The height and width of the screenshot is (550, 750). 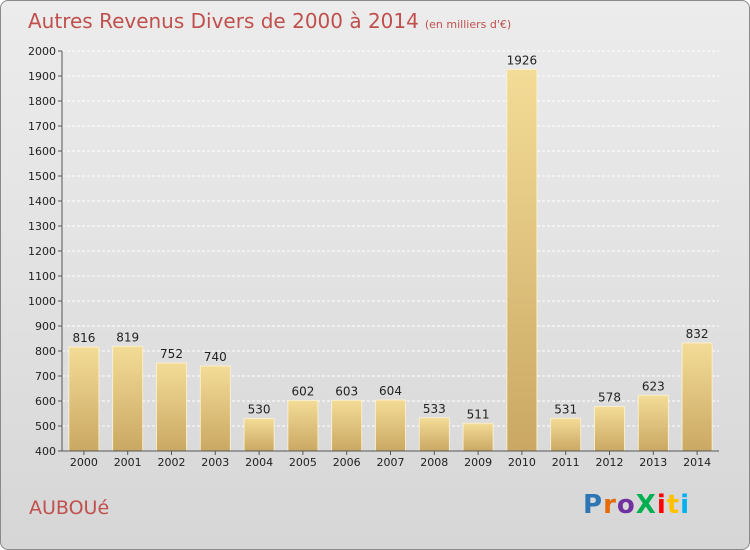 What do you see at coordinates (42, 226) in the screenshot?
I see `y-tick-label: 1300` at bounding box center [42, 226].